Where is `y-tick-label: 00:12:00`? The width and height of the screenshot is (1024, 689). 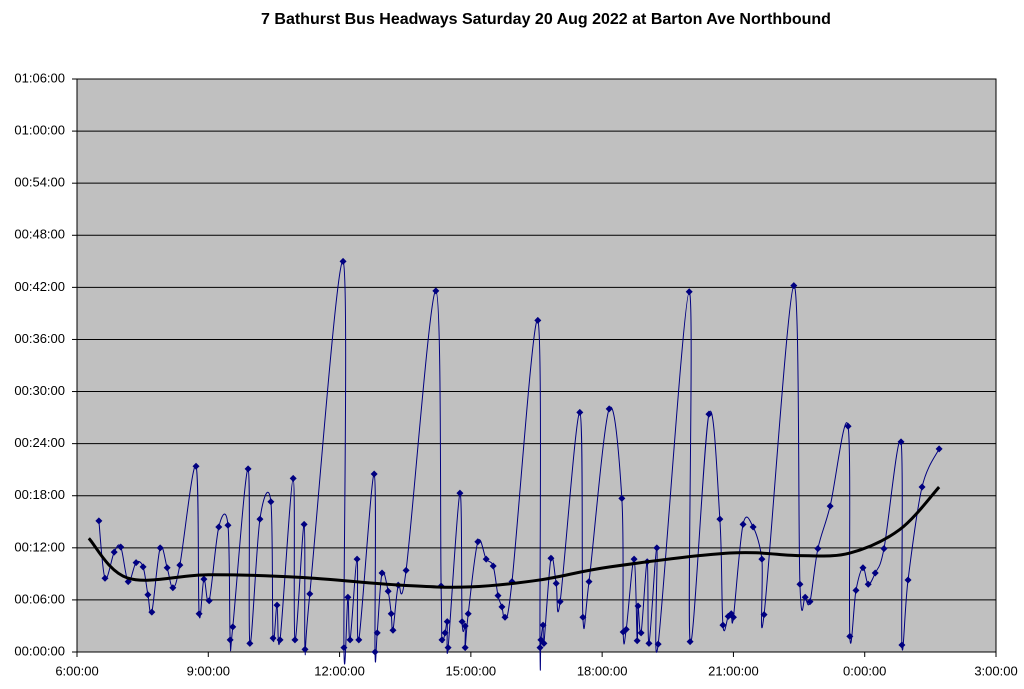 y-tick-label: 00:12:00 is located at coordinates (39, 546).